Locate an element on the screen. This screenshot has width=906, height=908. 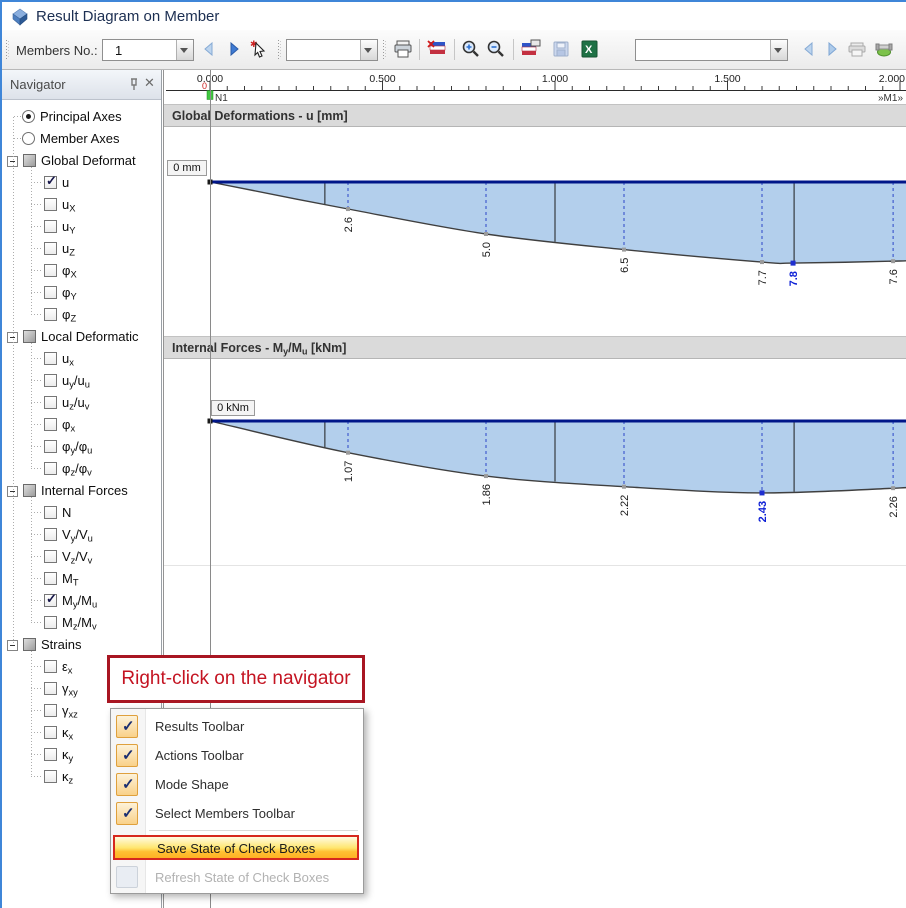
previous-view-button is located at coordinates (809, 49).